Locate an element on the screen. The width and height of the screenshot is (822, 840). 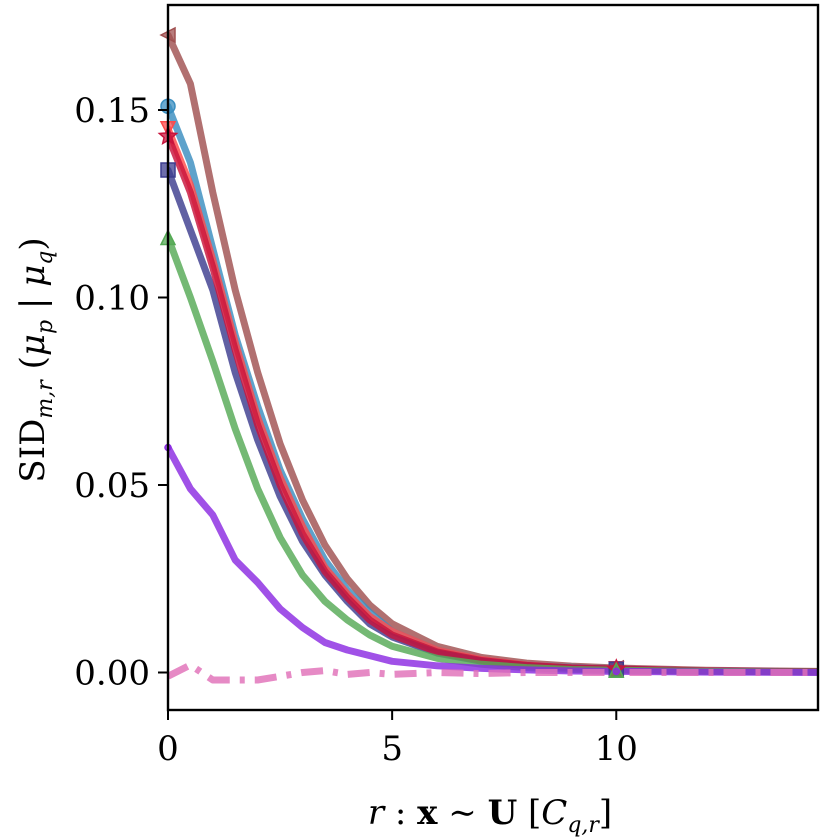
x-axis-ticks: 0 5 10 is located at coordinates (397, 739).